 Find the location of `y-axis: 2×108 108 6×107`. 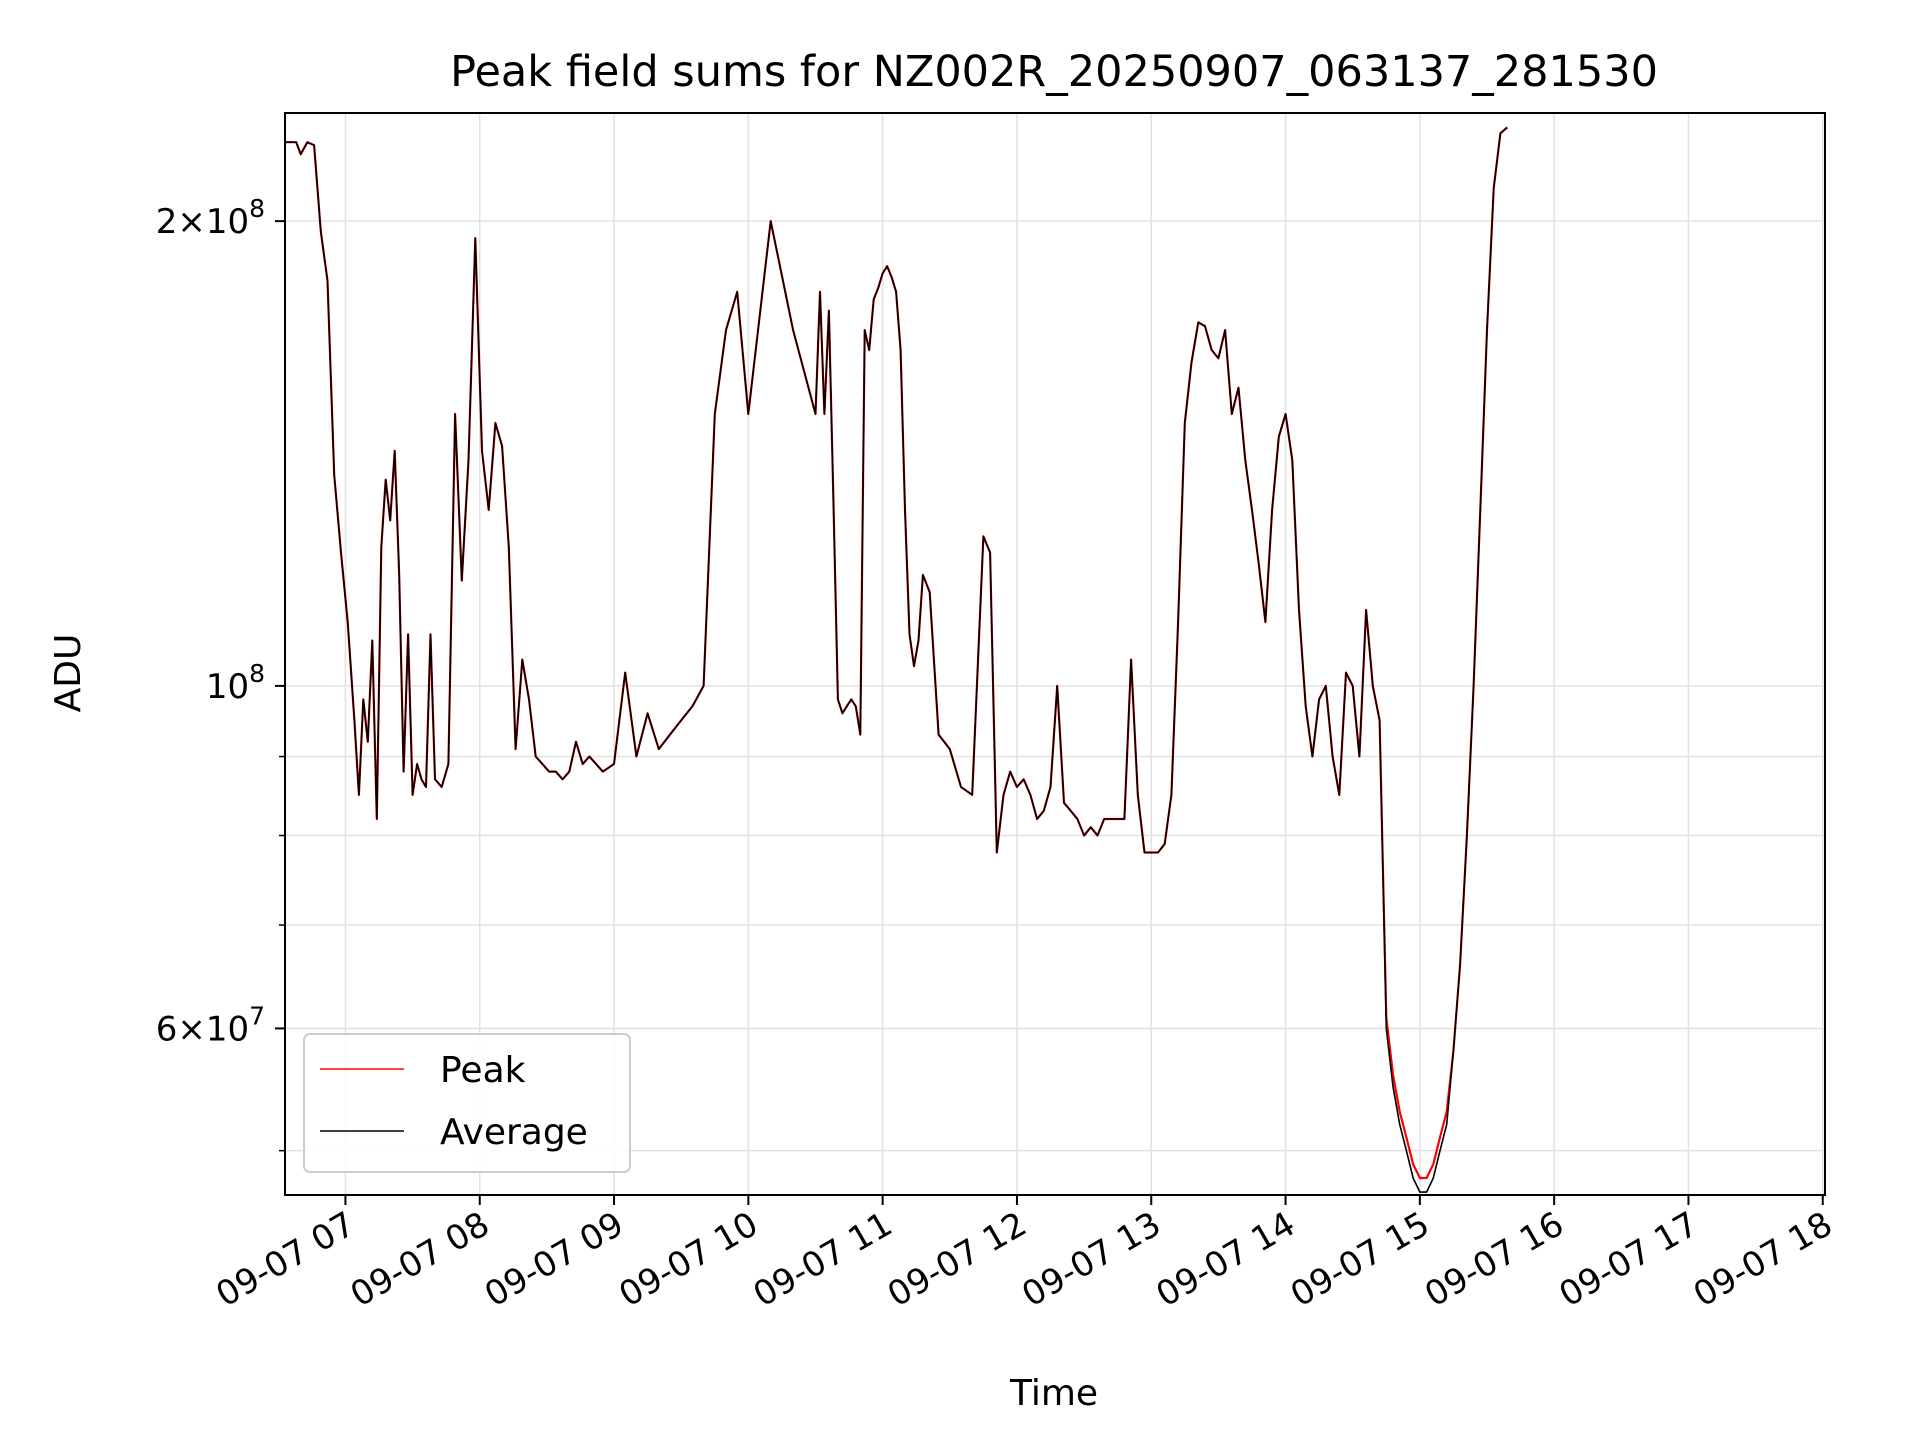

y-axis: 2×108 108 6×107 is located at coordinates (220, 673).